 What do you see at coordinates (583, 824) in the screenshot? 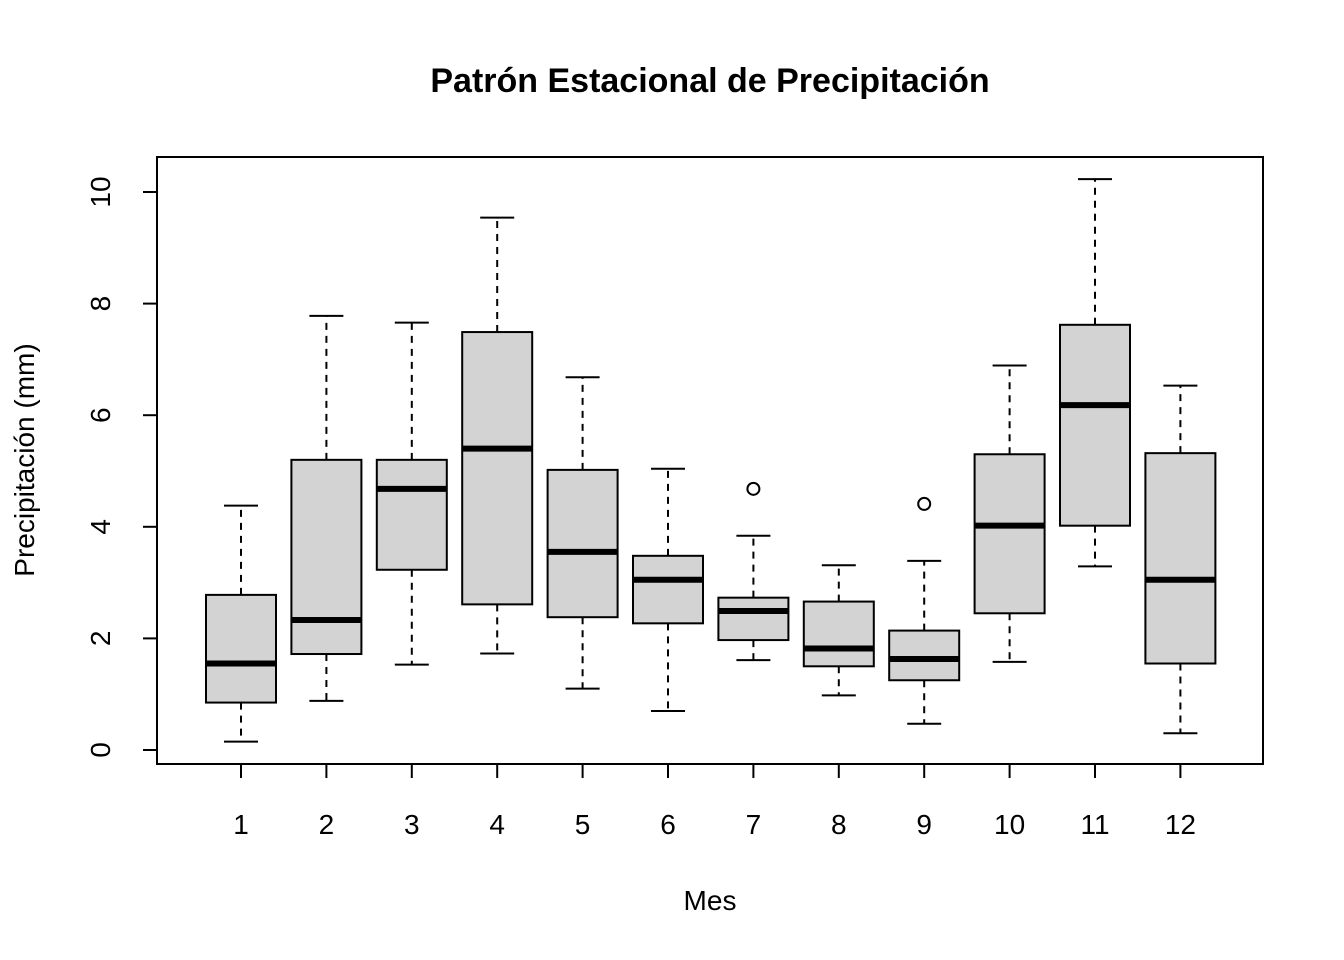
I see `x-tick-label: 5` at bounding box center [583, 824].